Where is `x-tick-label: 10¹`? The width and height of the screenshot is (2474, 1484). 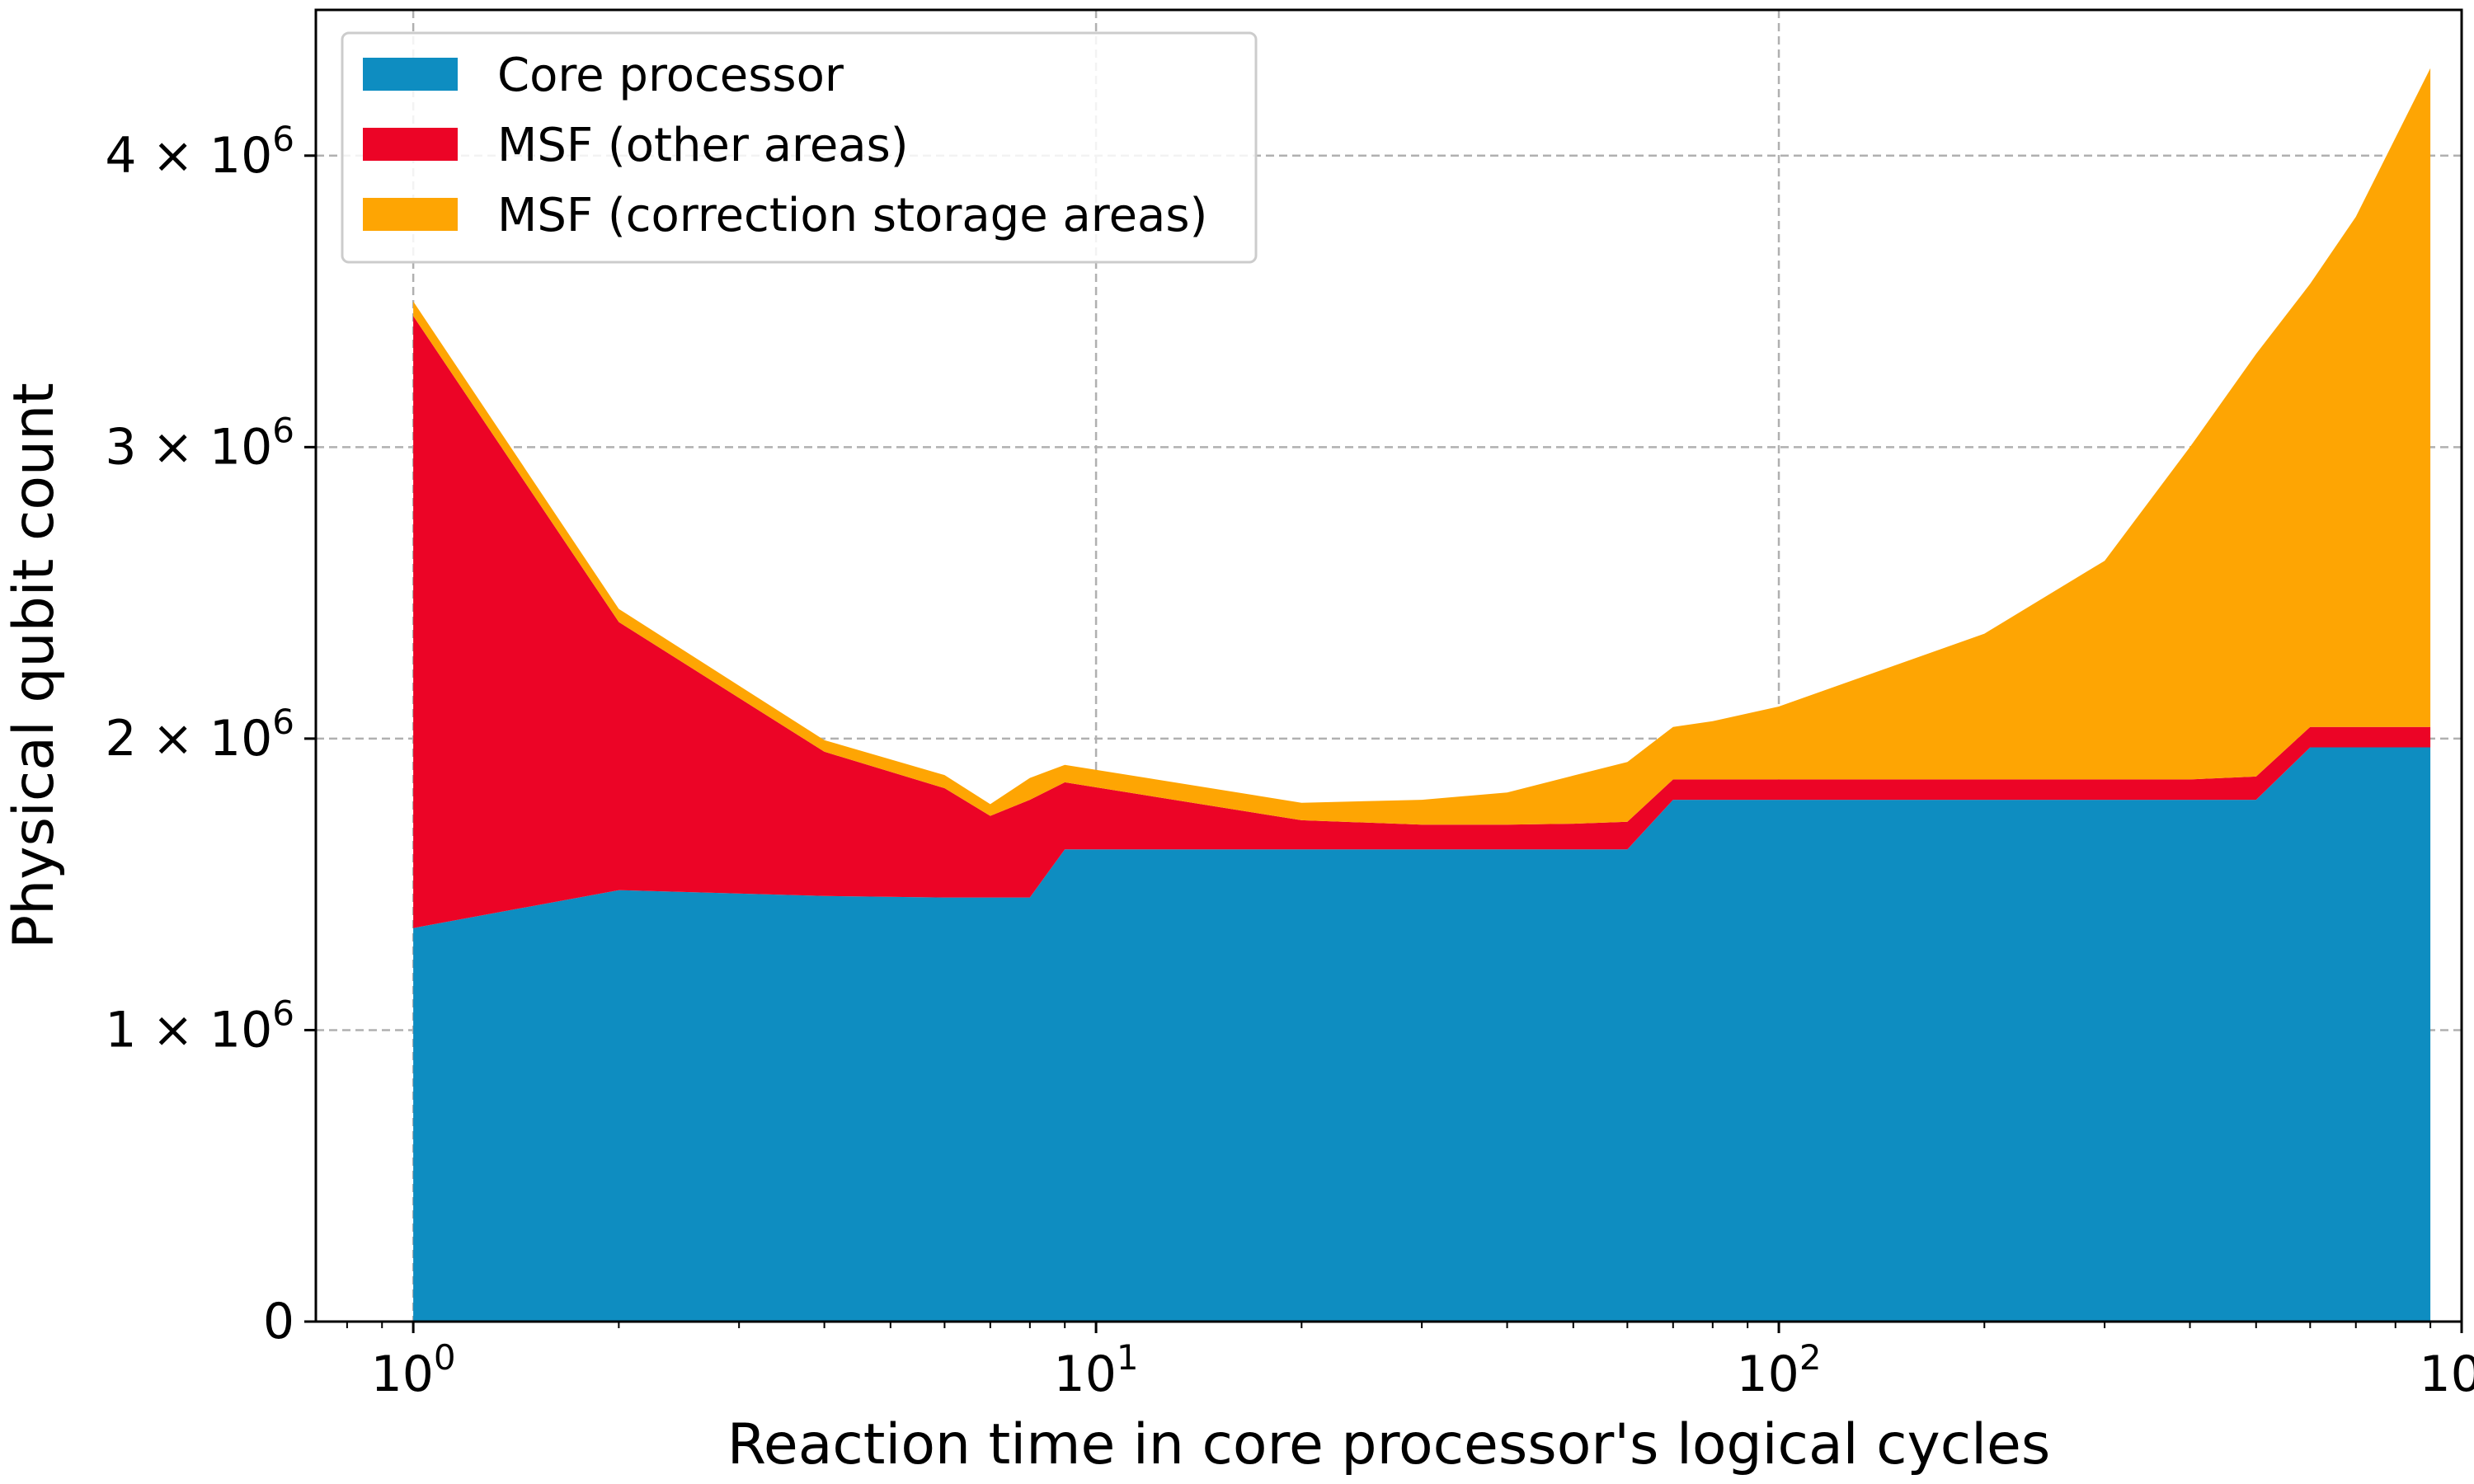
x-tick-label: 10¹ is located at coordinates (1096, 1370).